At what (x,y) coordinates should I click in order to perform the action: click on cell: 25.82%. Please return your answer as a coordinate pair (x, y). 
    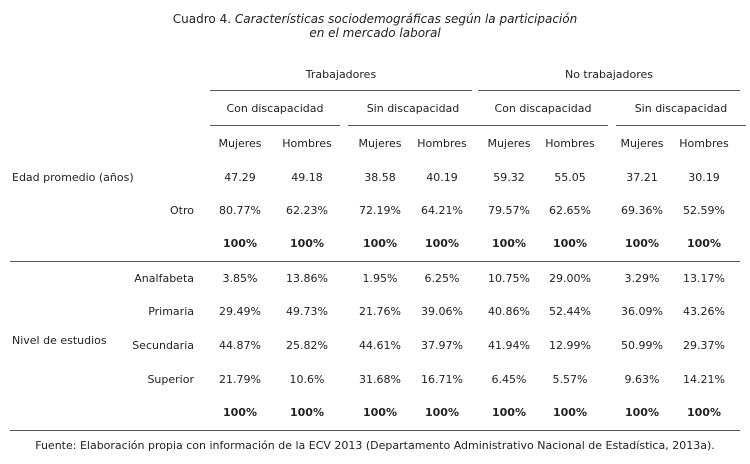
    Looking at the image, I should click on (307, 345).